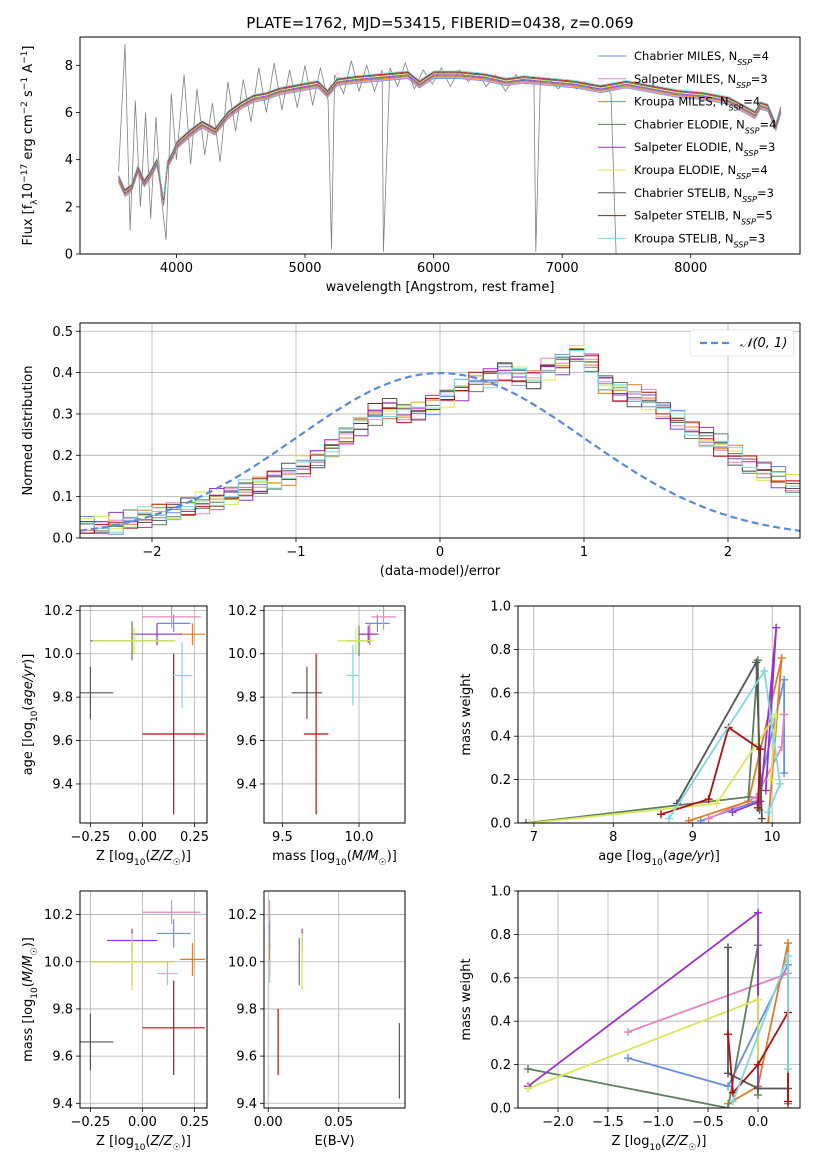  What do you see at coordinates (28, 732) in the screenshot?
I see `age-vs-Z-label-part: log` at bounding box center [28, 732].